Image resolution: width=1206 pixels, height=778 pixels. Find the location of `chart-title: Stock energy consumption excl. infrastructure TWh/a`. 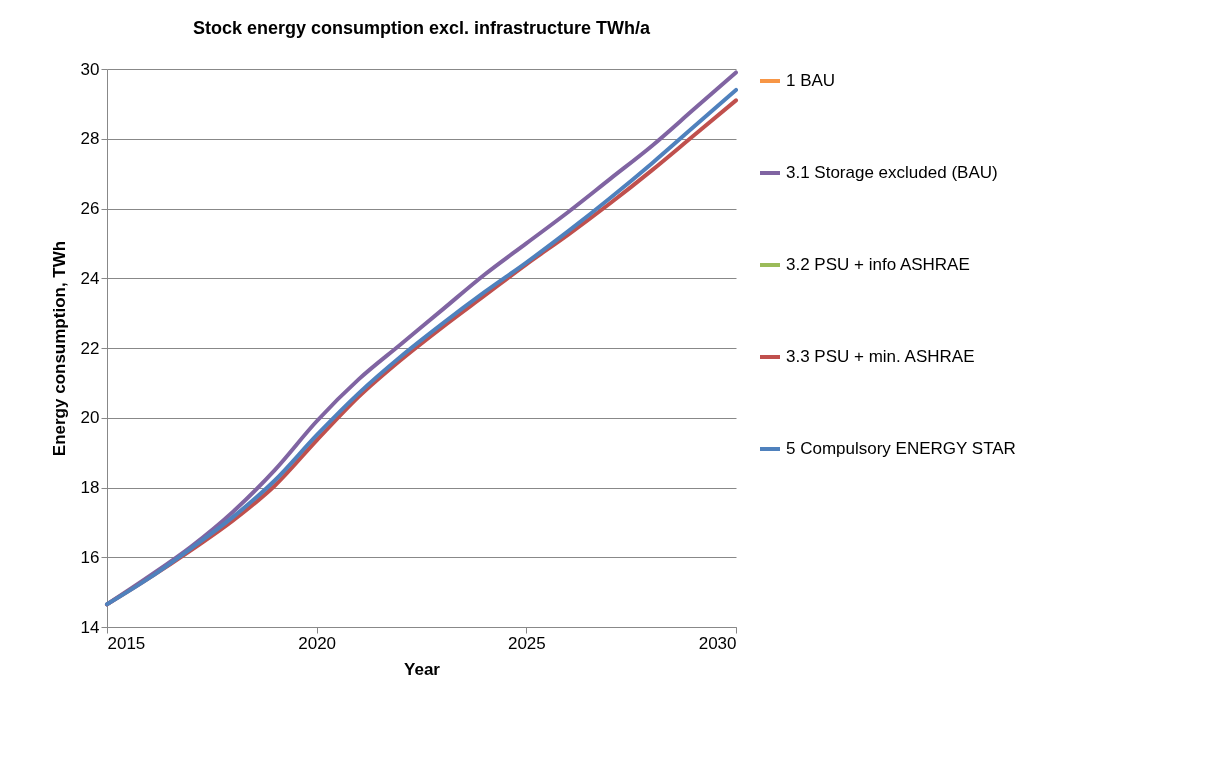

chart-title: Stock energy consumption excl. infrastructure TWh/a is located at coordinates (422, 28).